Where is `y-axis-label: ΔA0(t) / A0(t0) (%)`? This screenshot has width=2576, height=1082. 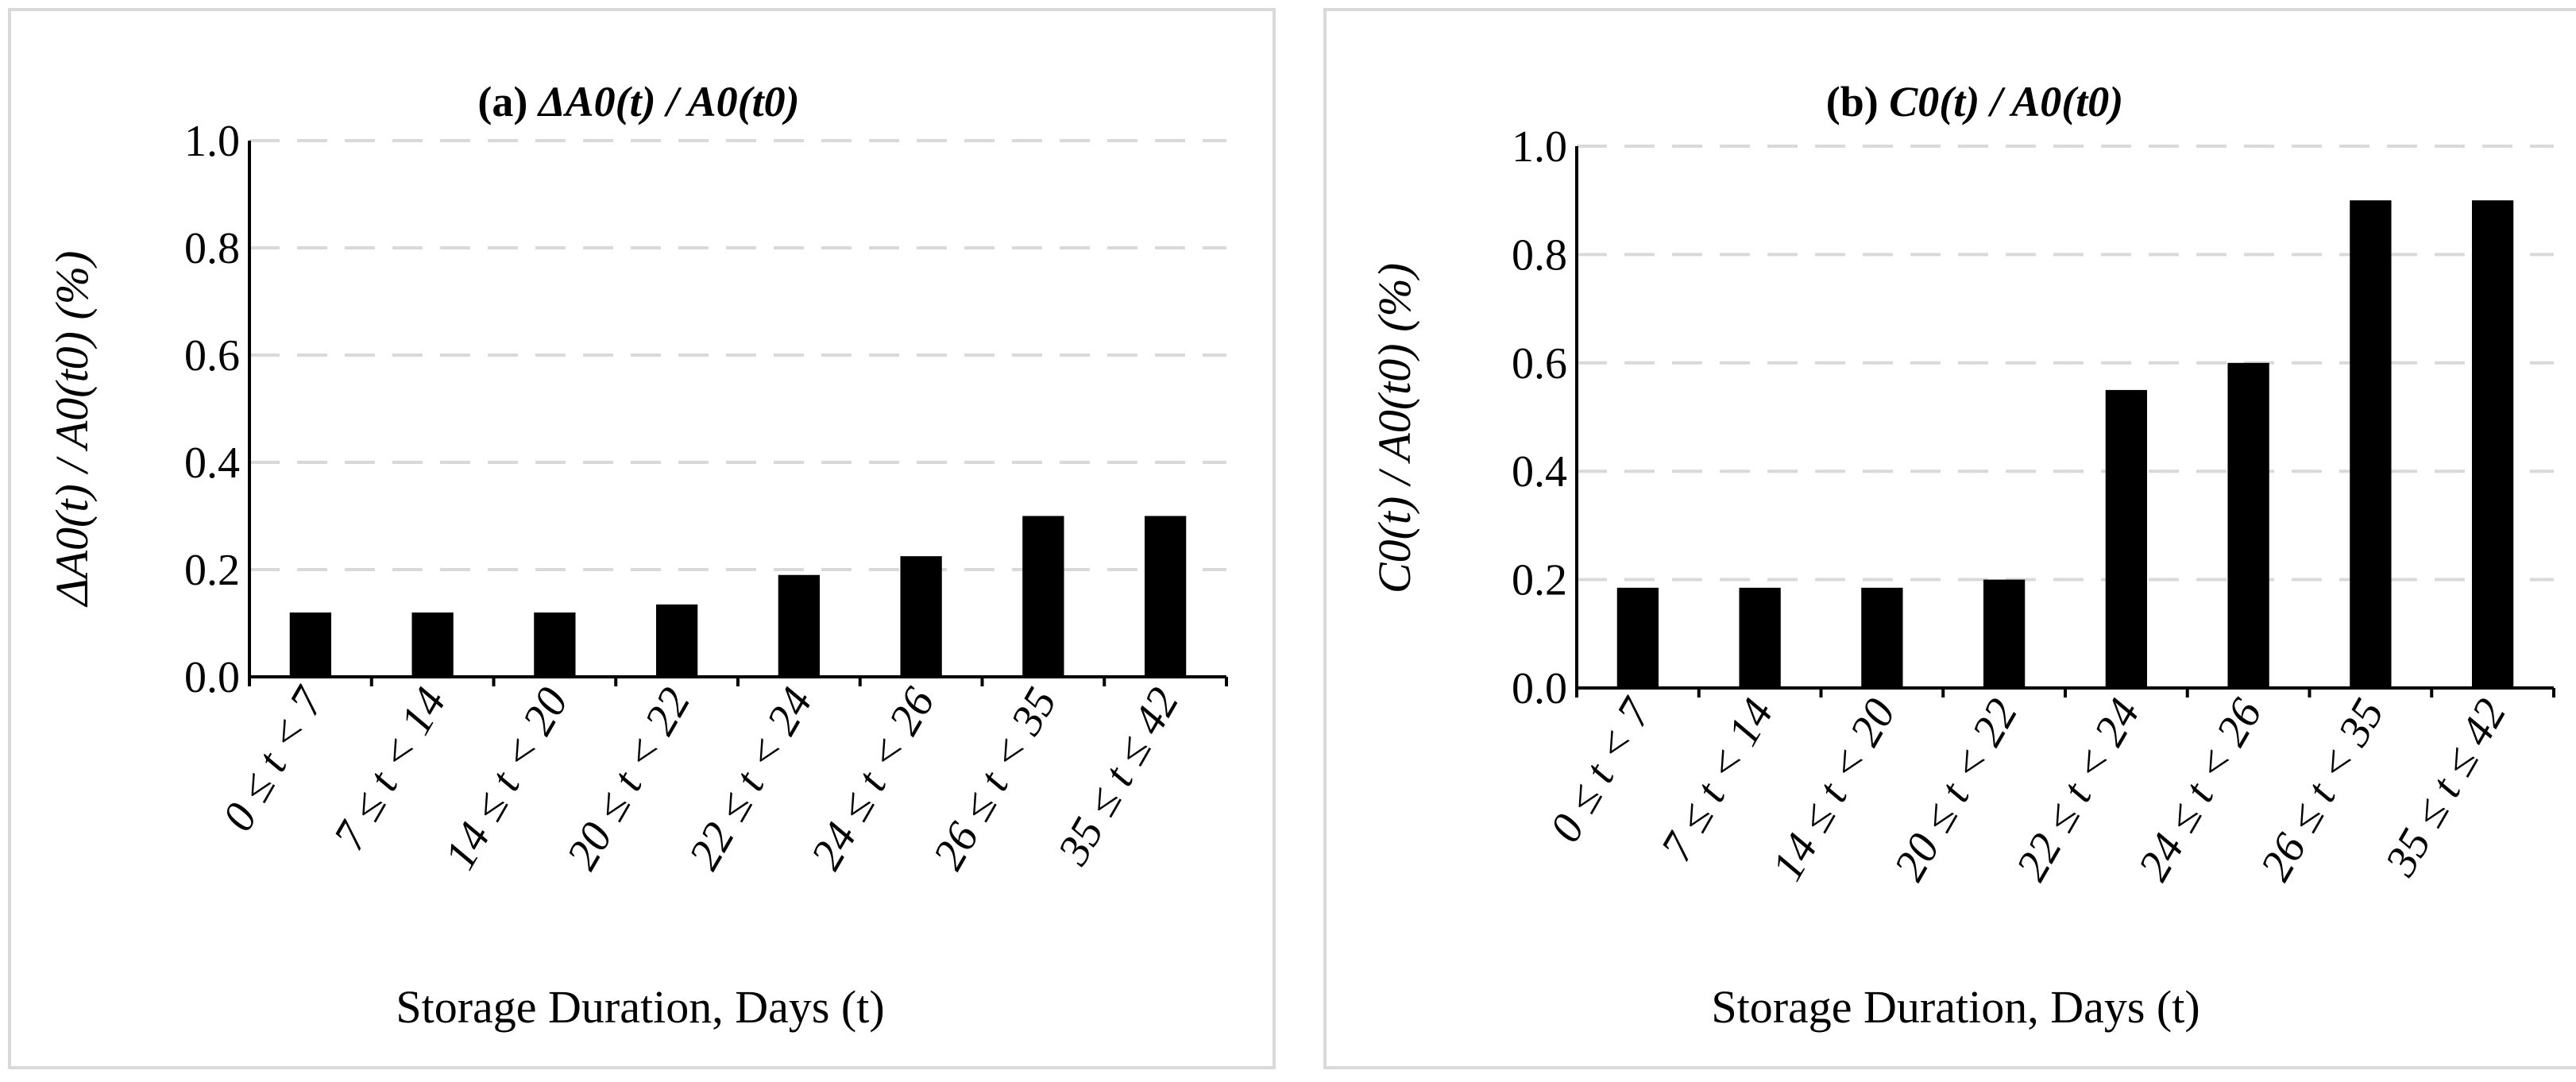 y-axis-label: ΔA0(t) / A0(t0) (%) is located at coordinates (72, 429).